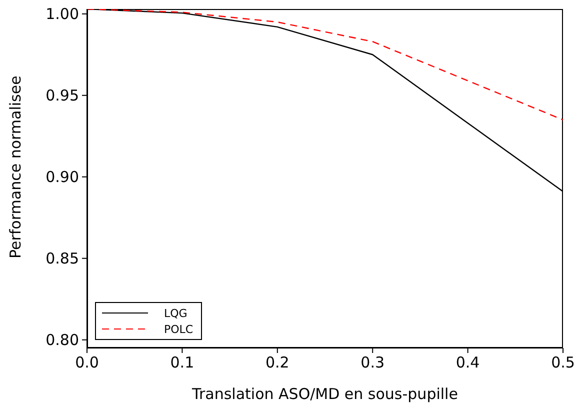 The height and width of the screenshot is (405, 578). What do you see at coordinates (87, 363) in the screenshot?
I see `x-tick-label: 0.0` at bounding box center [87, 363].